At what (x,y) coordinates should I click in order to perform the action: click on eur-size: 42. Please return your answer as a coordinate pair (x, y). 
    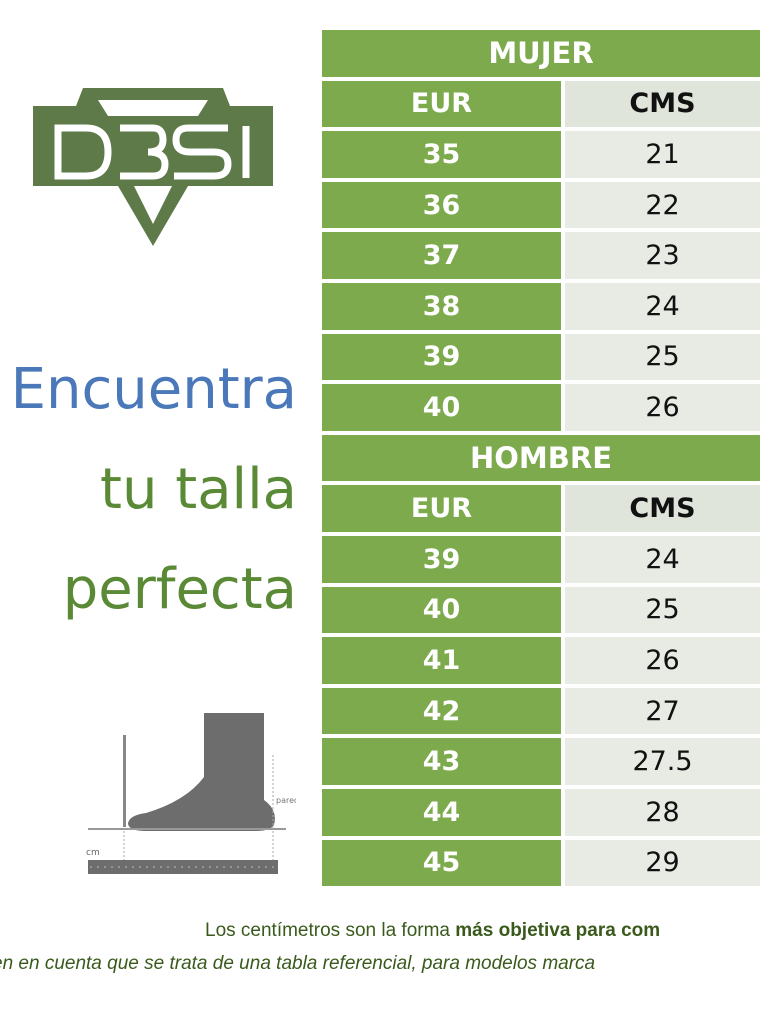
    Looking at the image, I should click on (441, 711).